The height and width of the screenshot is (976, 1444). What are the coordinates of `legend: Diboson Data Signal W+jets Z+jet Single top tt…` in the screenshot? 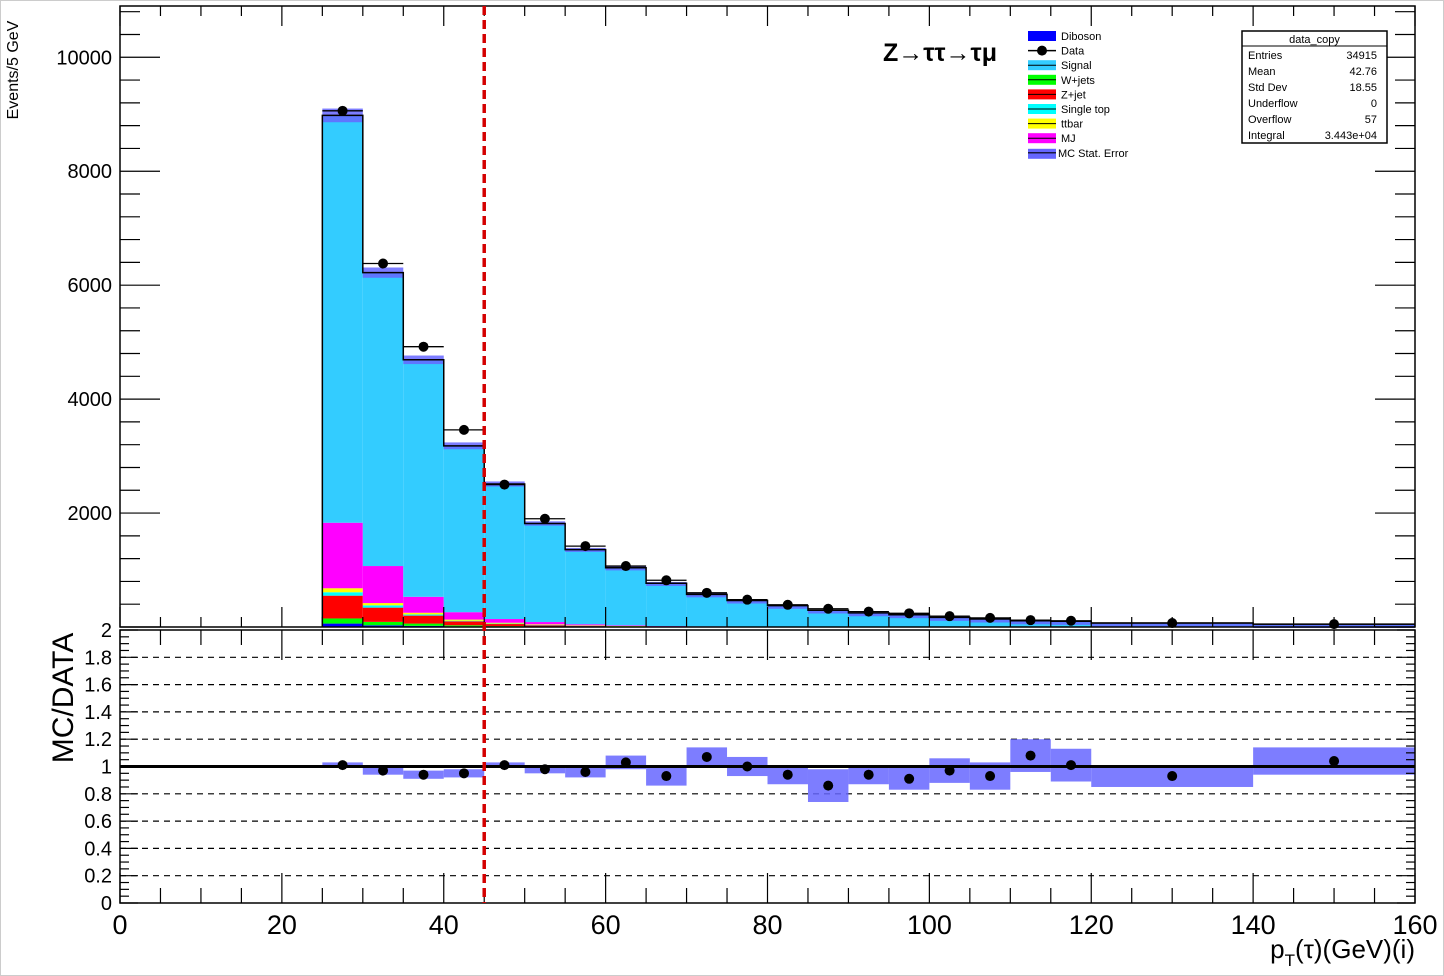 It's located at (1078, 95).